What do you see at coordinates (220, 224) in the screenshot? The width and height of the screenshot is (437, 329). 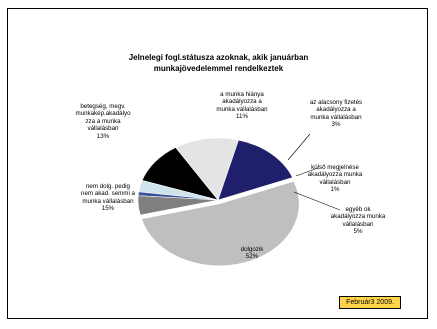 I see `pie-slice-dolgozik` at bounding box center [220, 224].